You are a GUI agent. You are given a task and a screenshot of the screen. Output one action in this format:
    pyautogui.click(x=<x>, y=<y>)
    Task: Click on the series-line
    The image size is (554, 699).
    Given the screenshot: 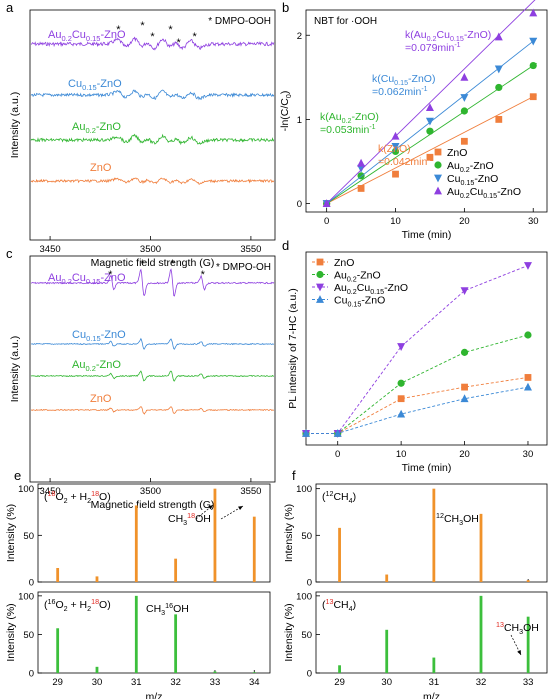 What is the action you would take?
    pyautogui.click(x=417, y=405)
    